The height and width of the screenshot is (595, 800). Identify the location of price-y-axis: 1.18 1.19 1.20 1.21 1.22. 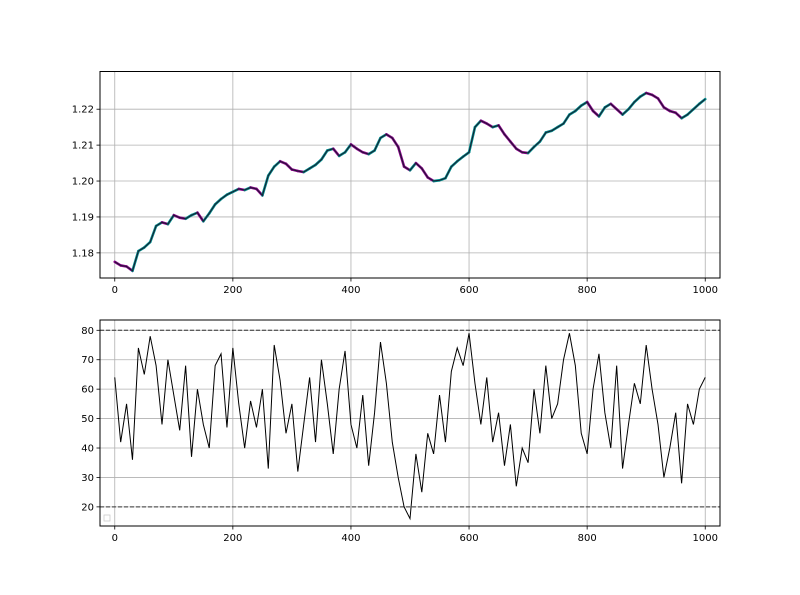
(86, 182).